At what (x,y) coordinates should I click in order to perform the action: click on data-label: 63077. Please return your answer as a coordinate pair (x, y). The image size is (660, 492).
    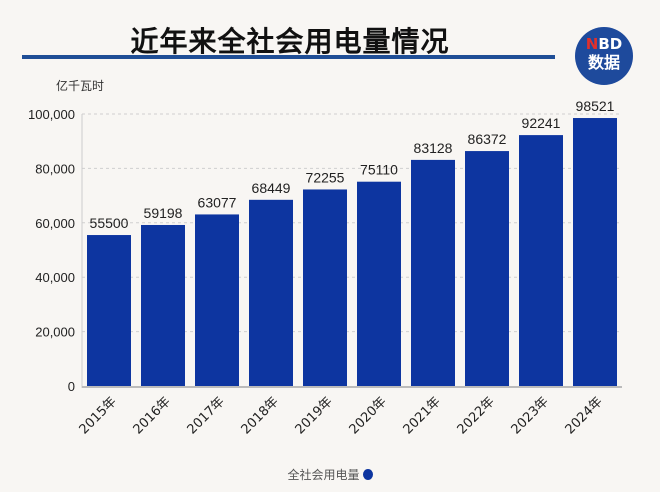
    Looking at the image, I should click on (217, 202).